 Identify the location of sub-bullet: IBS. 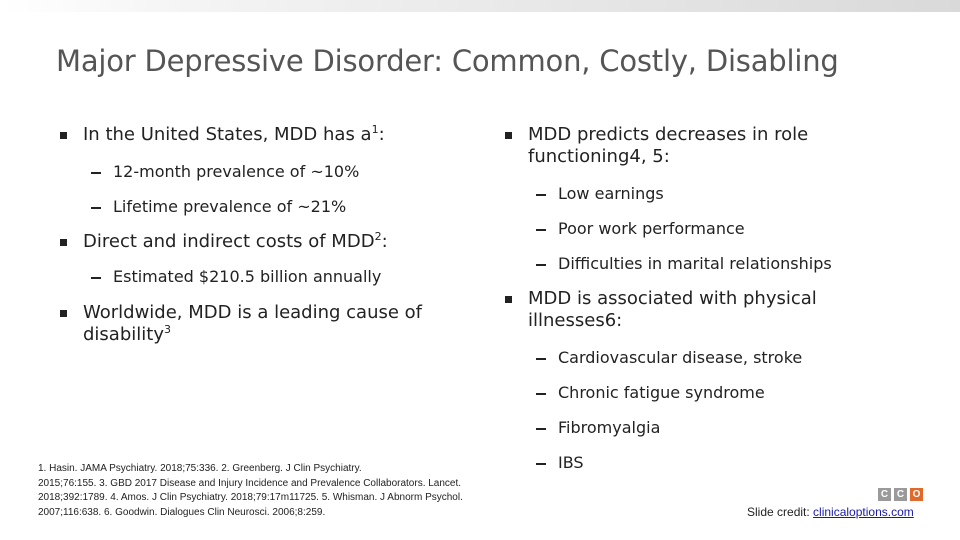
(720, 463).